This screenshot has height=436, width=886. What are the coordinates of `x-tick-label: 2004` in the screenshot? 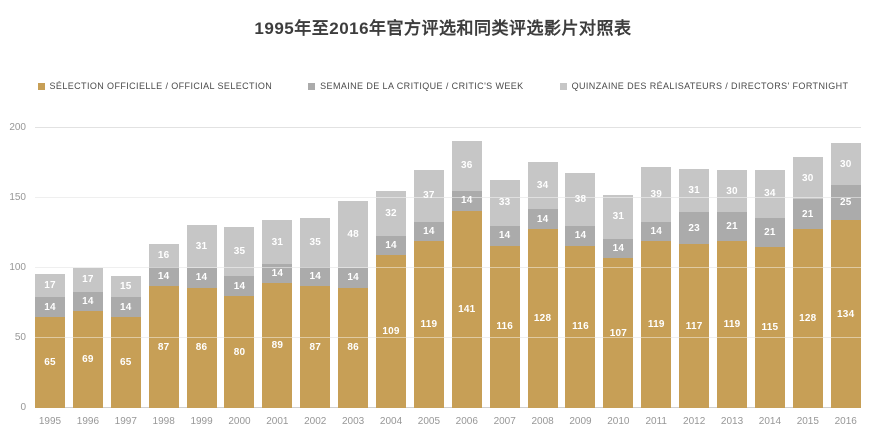 It's located at (391, 421).